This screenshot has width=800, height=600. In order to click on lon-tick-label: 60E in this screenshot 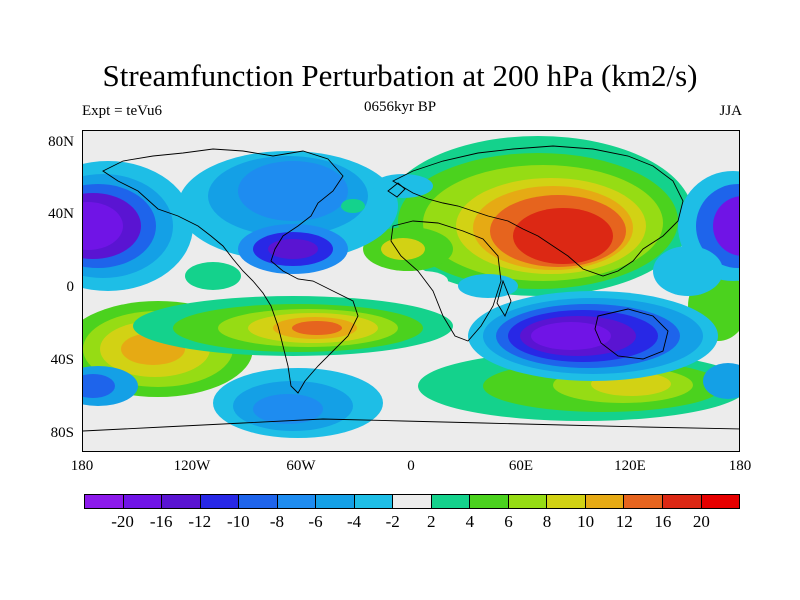, I will do `click(521, 466)`.